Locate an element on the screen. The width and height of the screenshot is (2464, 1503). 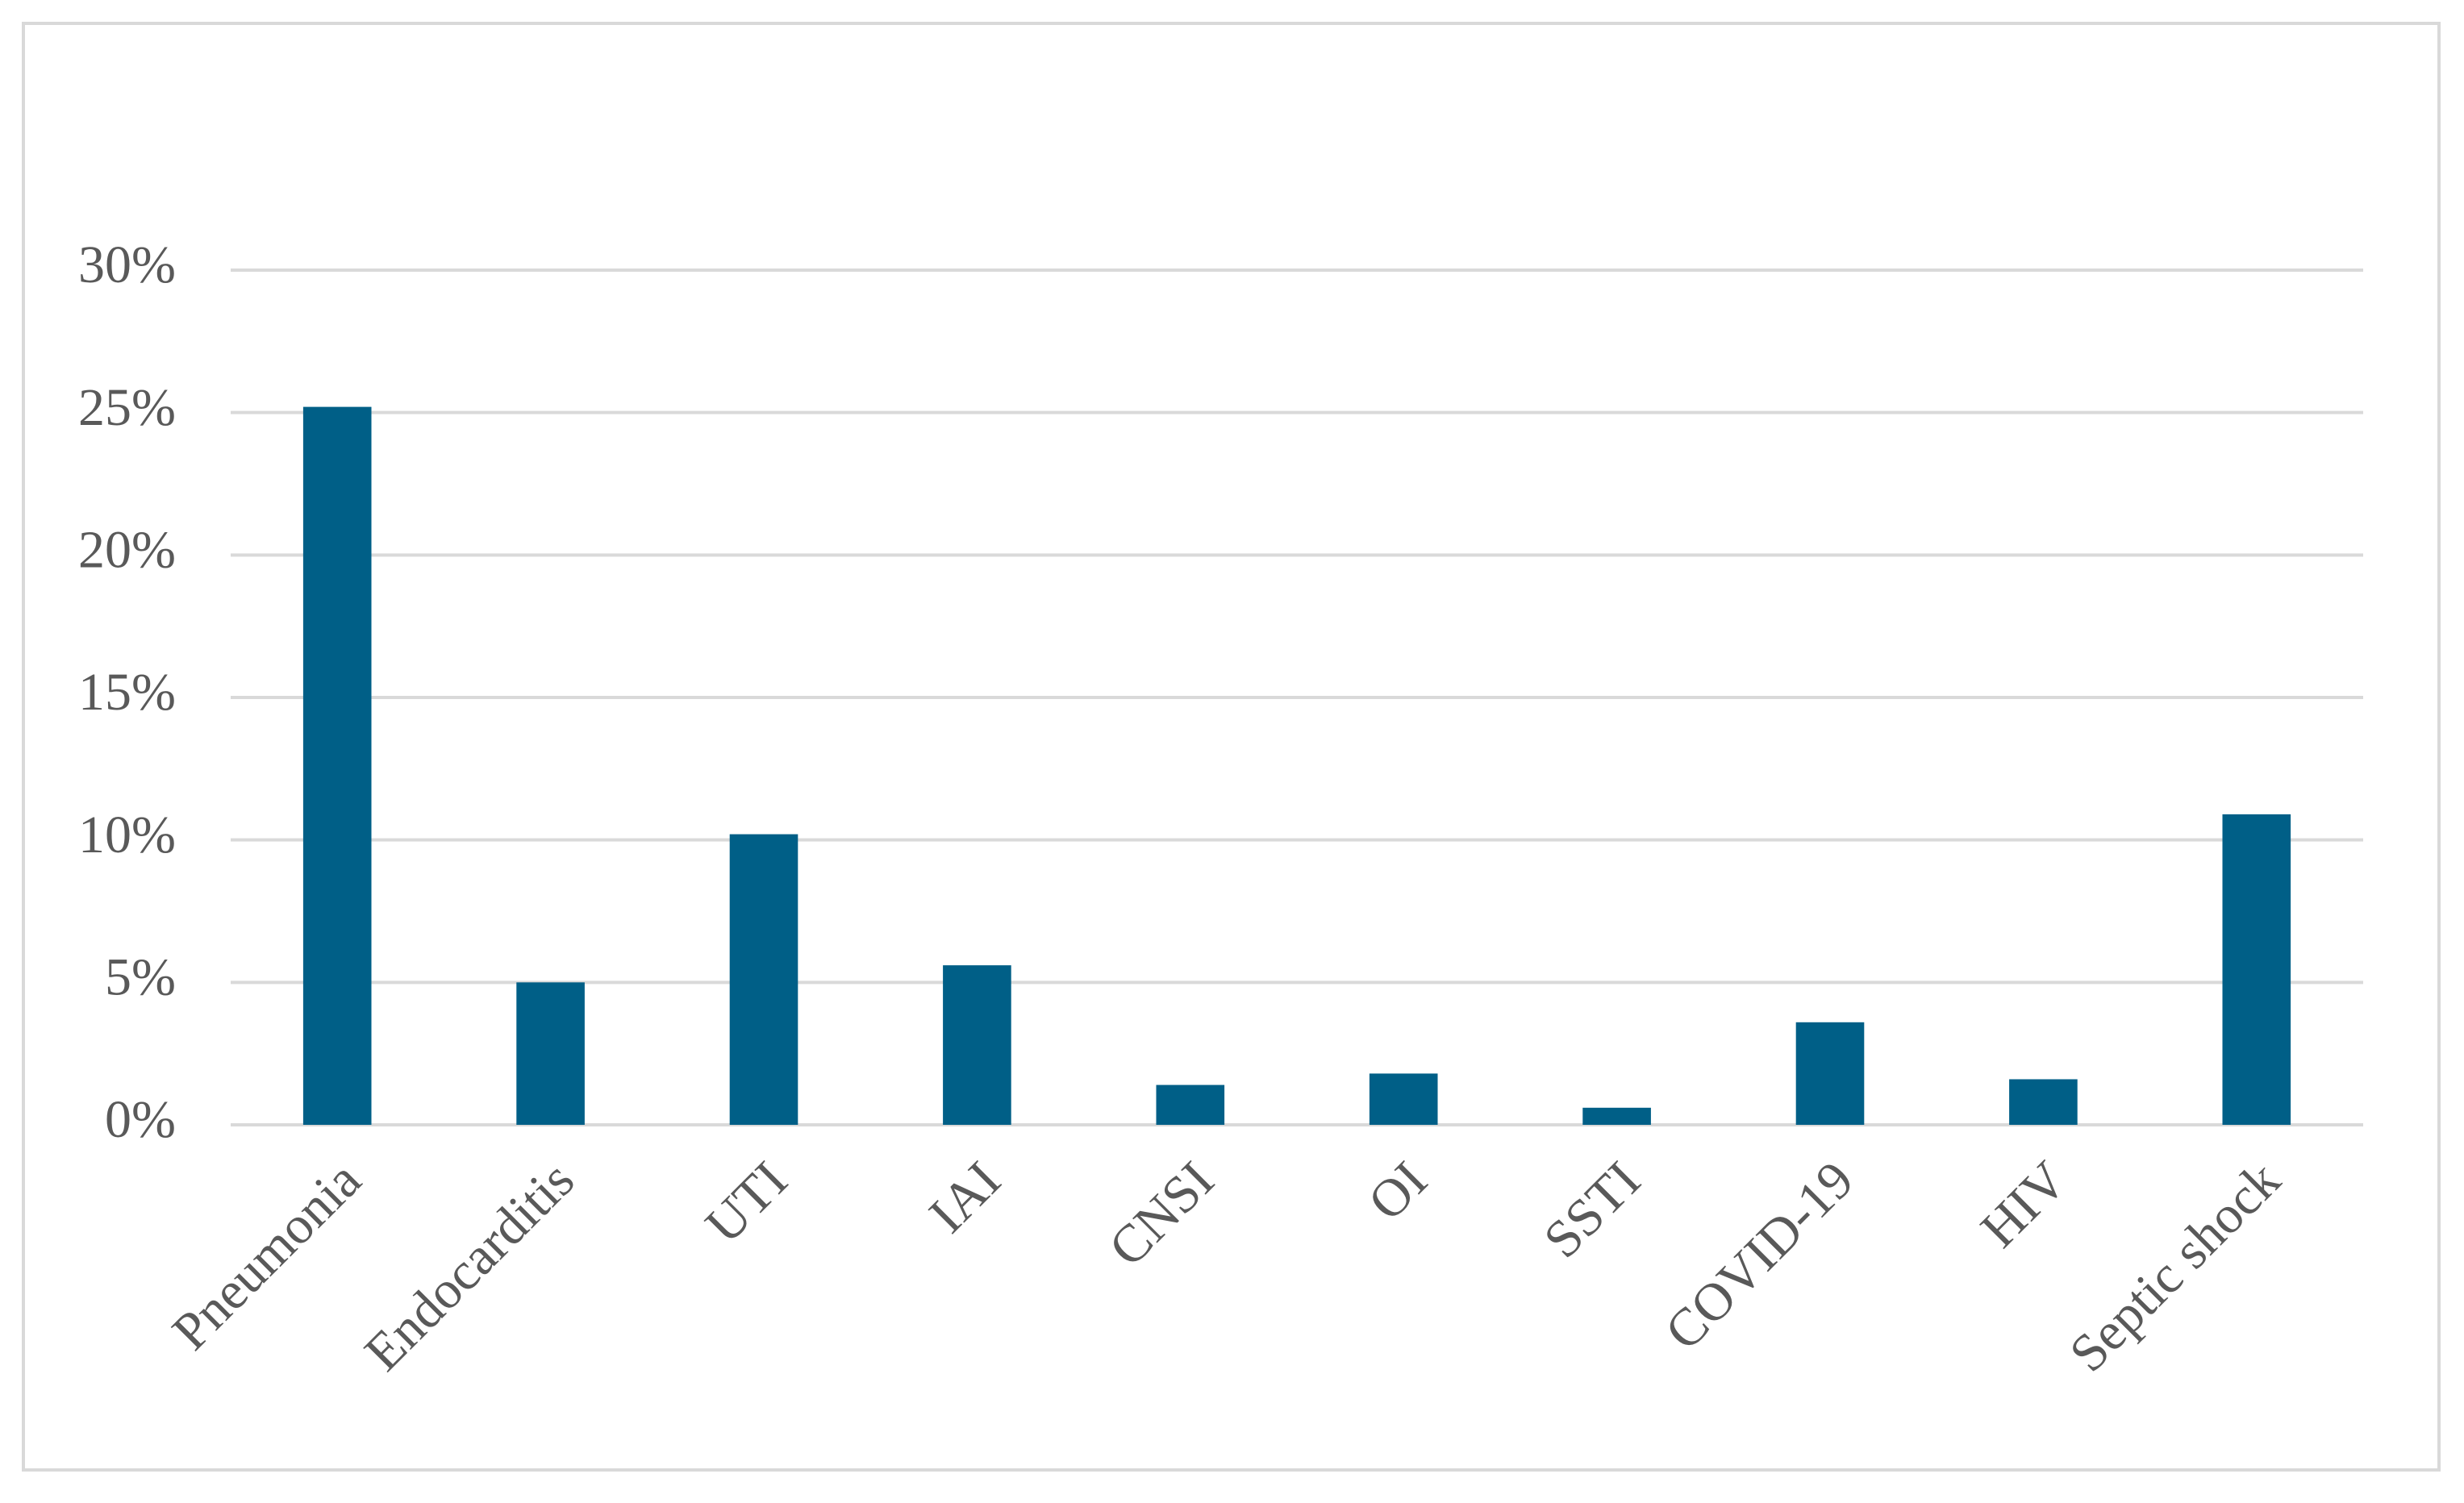
y-tick-label: 20% is located at coordinates (127, 549).